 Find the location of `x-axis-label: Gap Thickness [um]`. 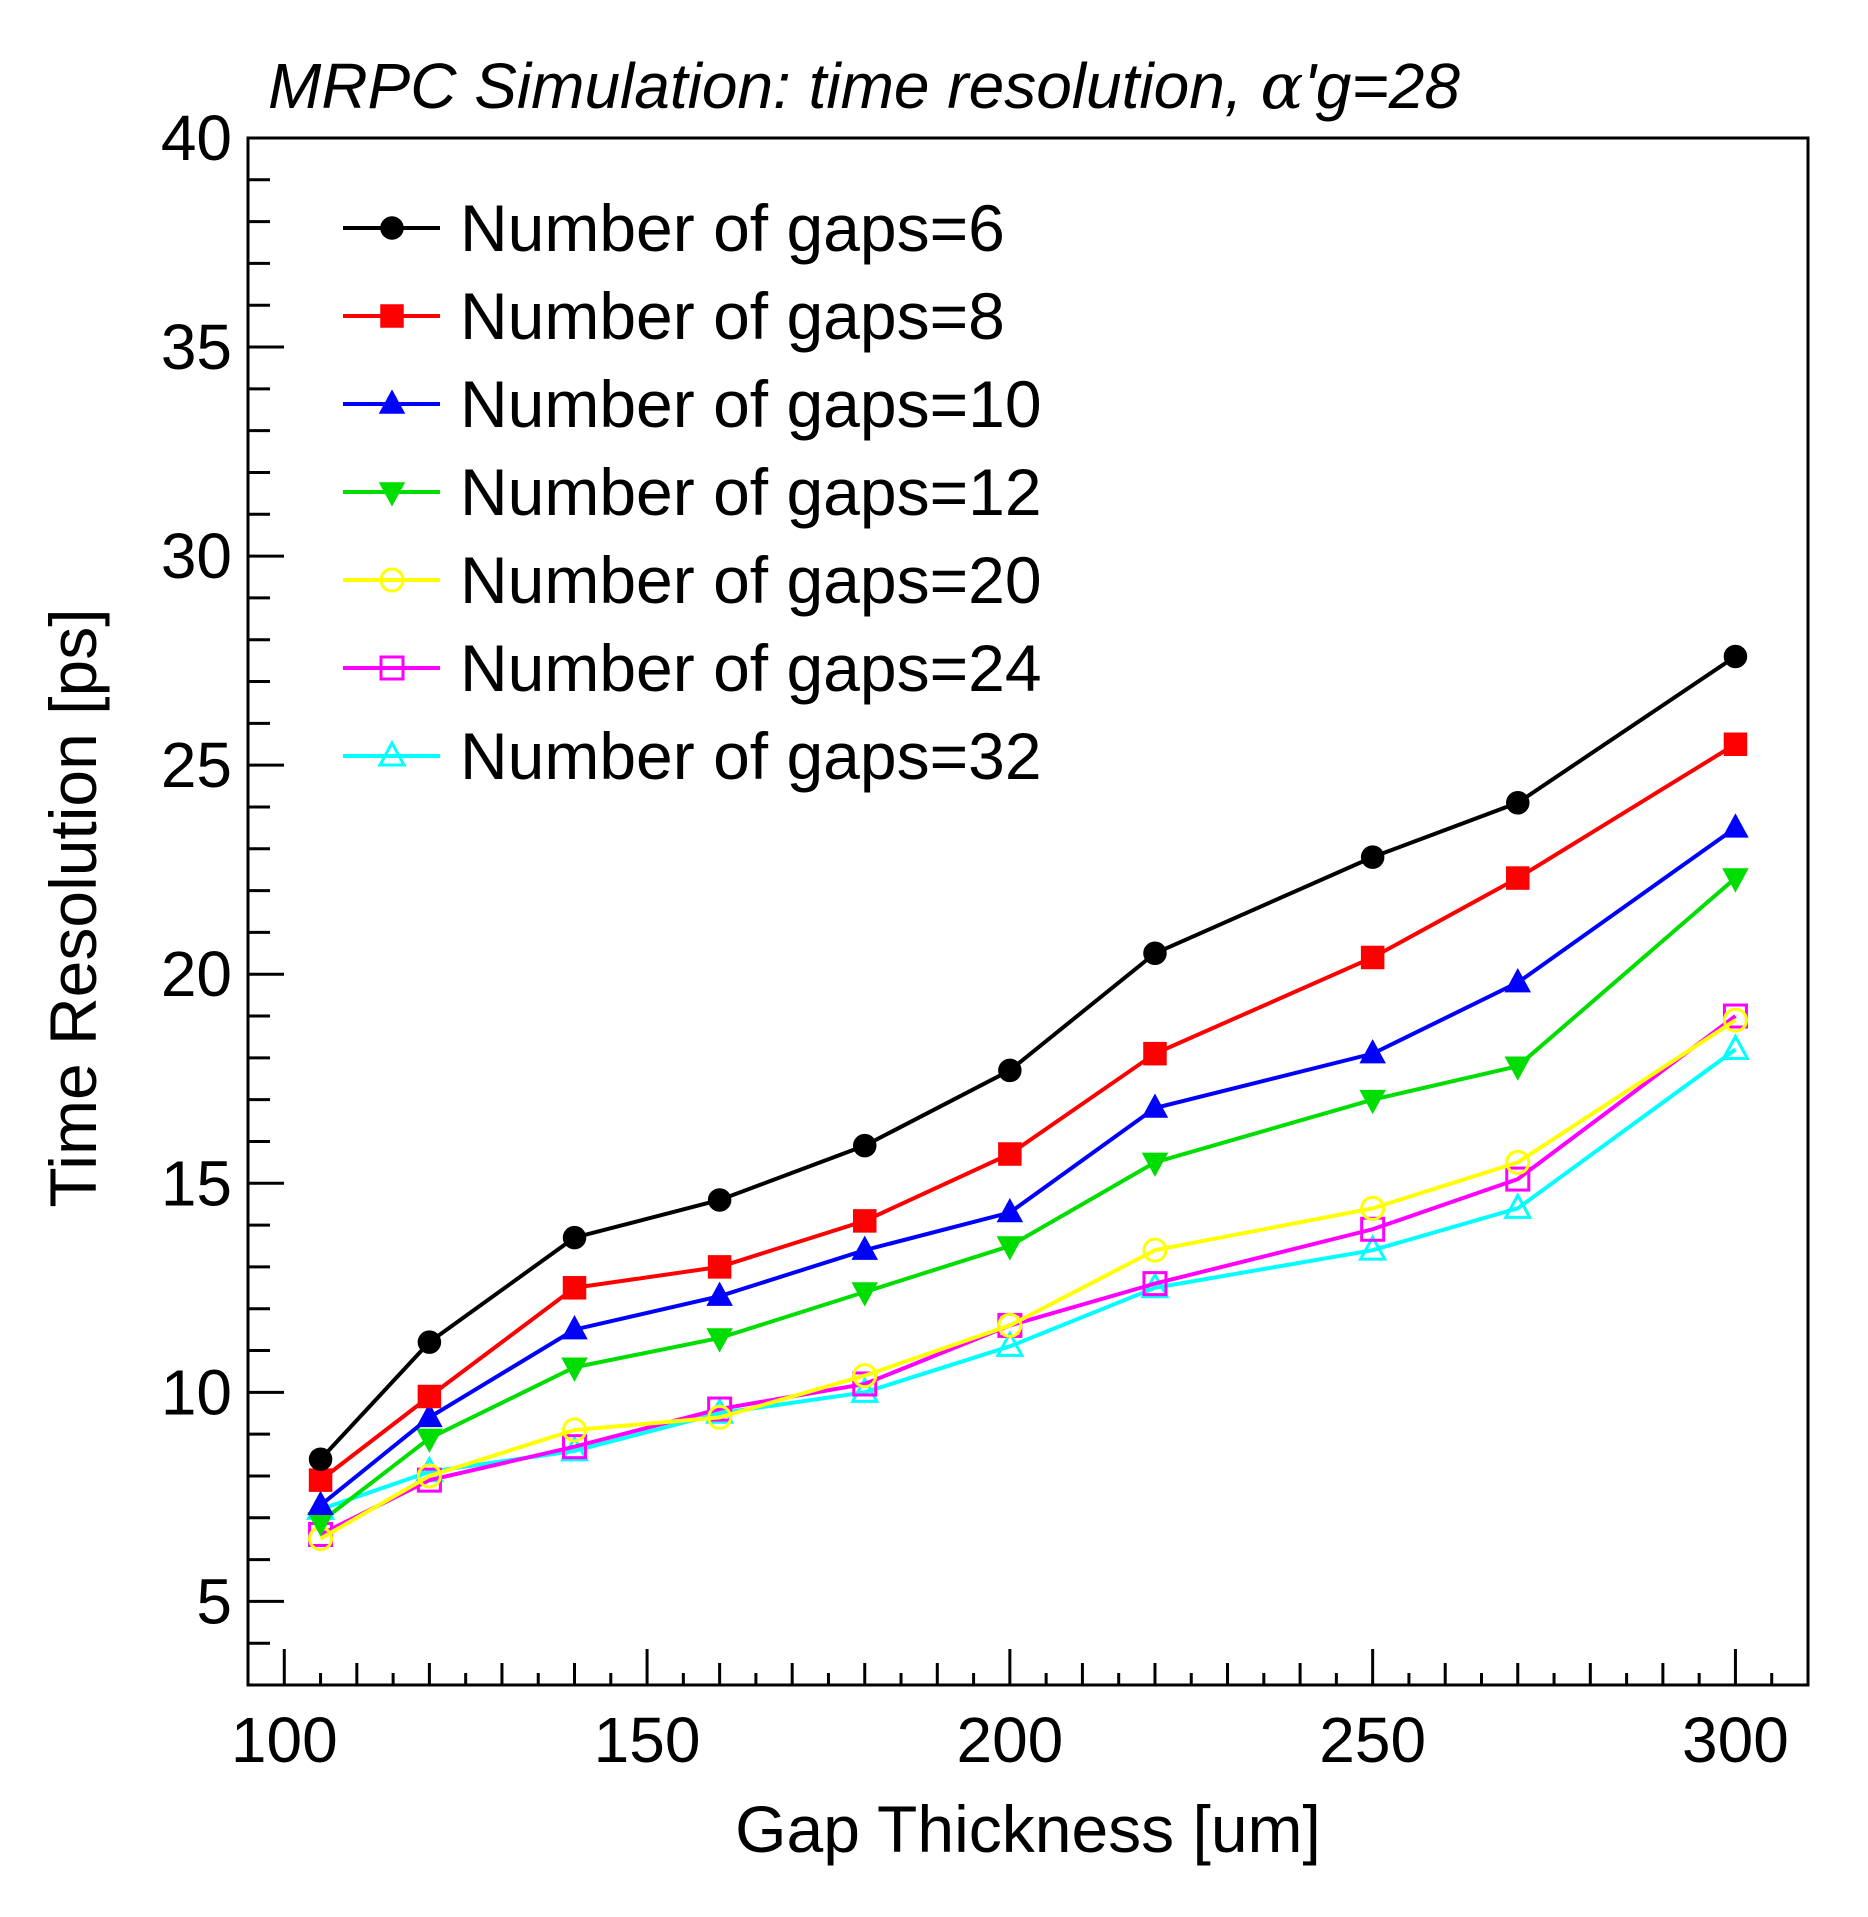

x-axis-label: Gap Thickness [um] is located at coordinates (1028, 1829).